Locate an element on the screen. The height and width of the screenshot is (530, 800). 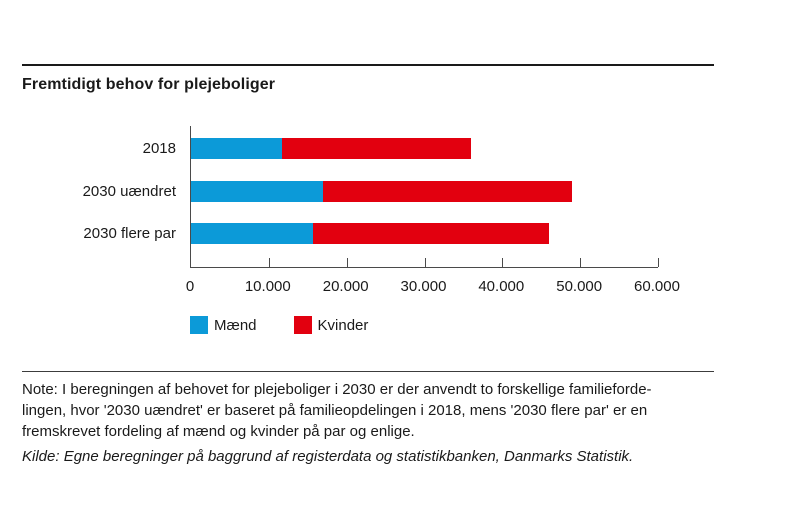
category-axis: 2018 2030 uændret 2030 flere par is located at coordinates (88, 196).